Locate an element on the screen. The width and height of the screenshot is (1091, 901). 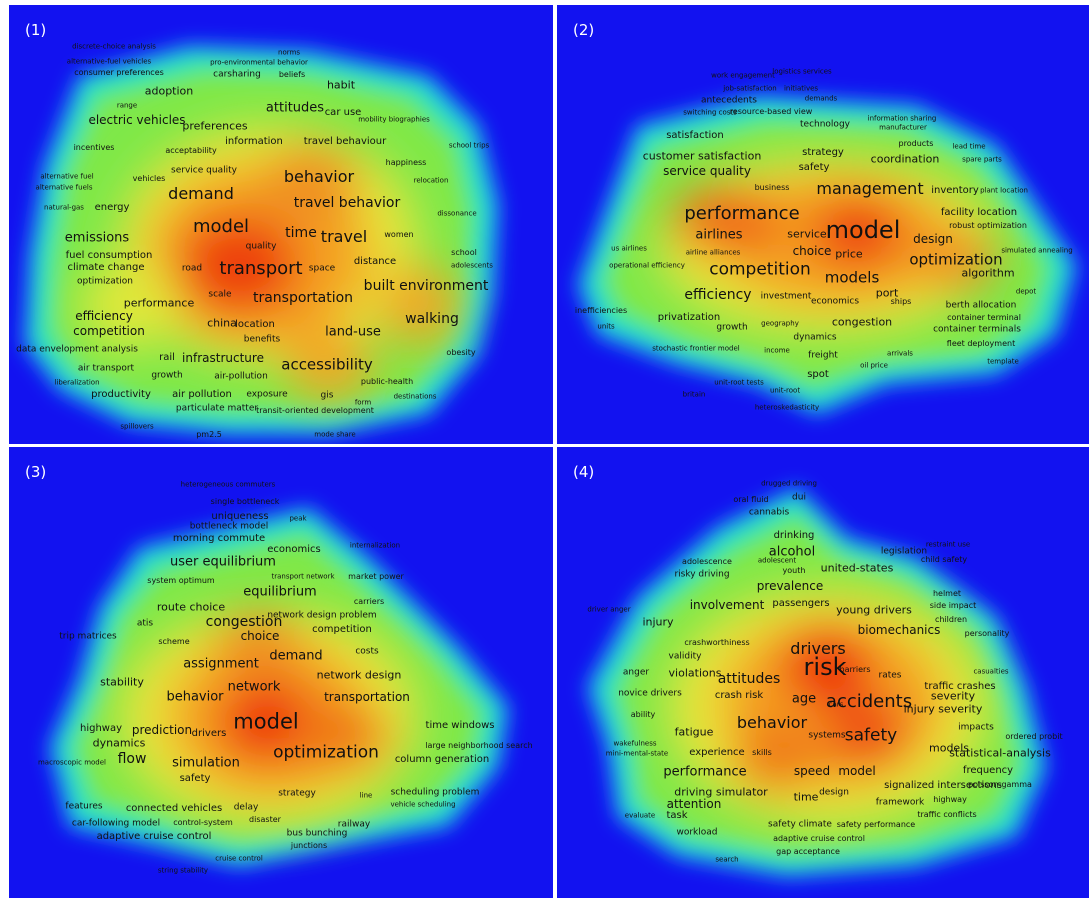
keyword: behavior is located at coordinates (195, 697).